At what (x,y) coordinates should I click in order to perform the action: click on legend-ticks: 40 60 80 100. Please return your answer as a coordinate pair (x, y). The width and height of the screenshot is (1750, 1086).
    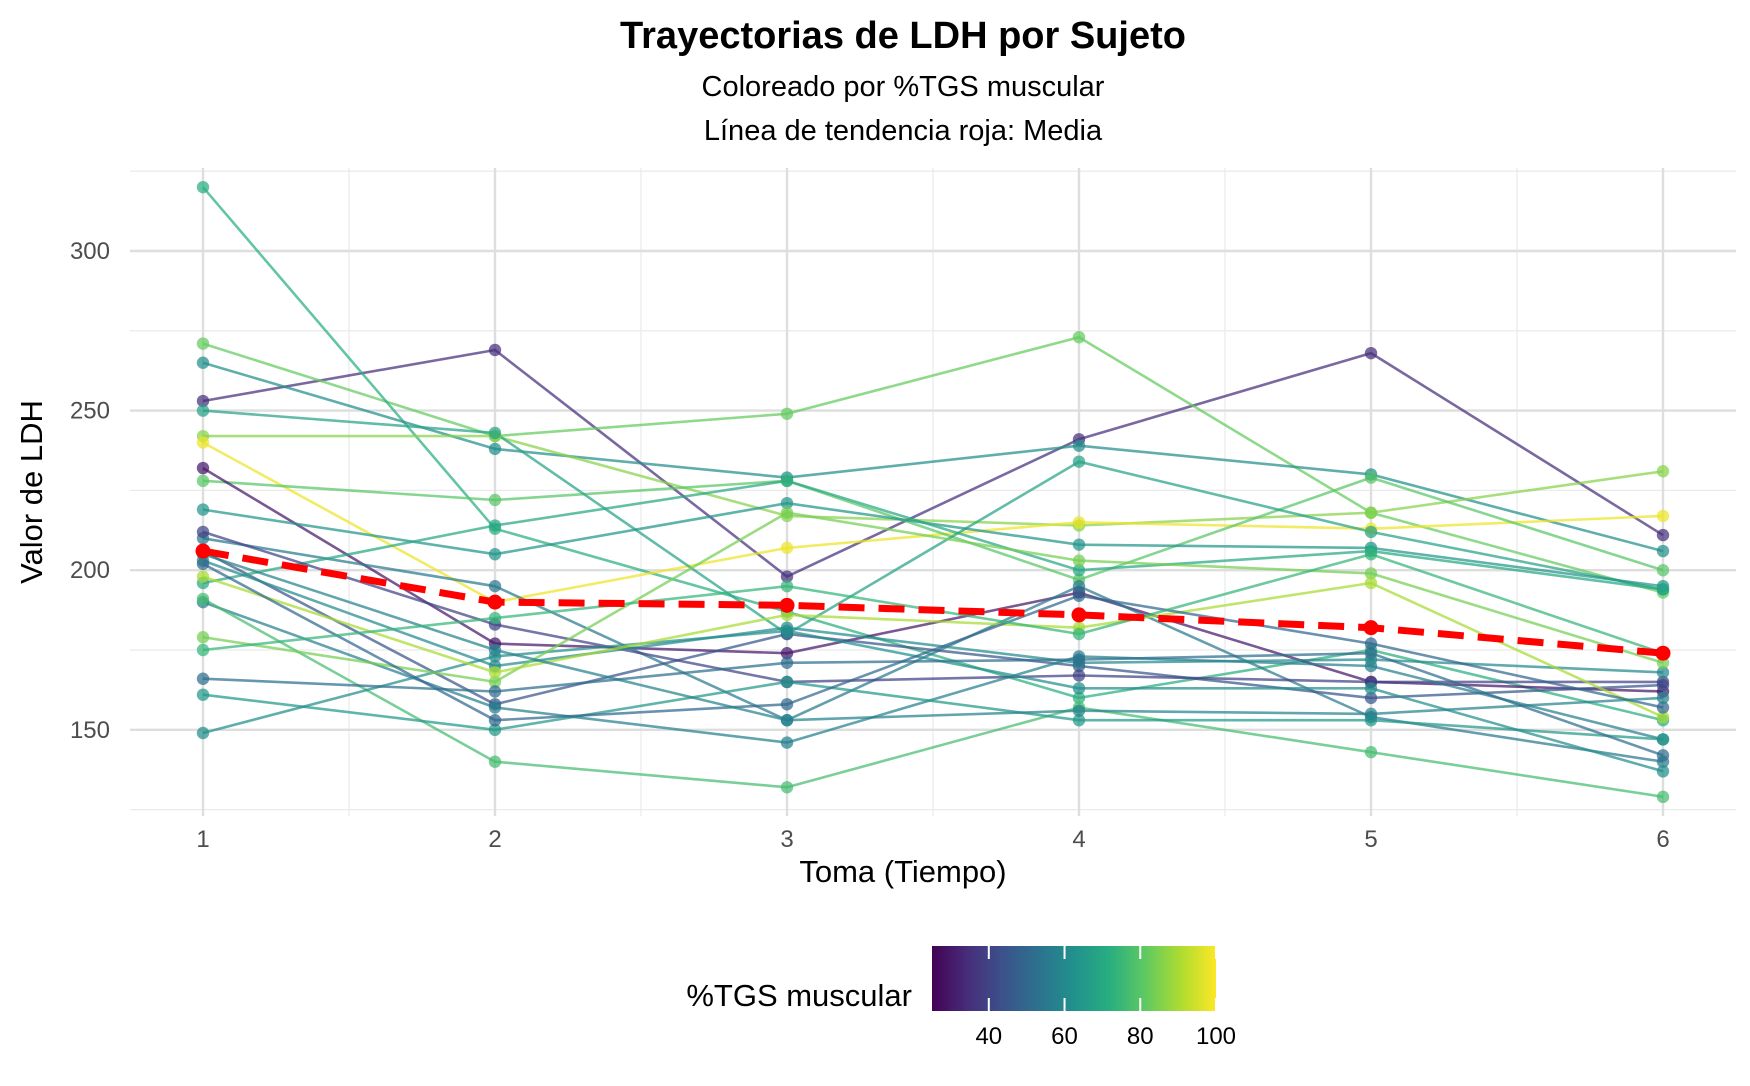
    Looking at the image, I should click on (1105, 998).